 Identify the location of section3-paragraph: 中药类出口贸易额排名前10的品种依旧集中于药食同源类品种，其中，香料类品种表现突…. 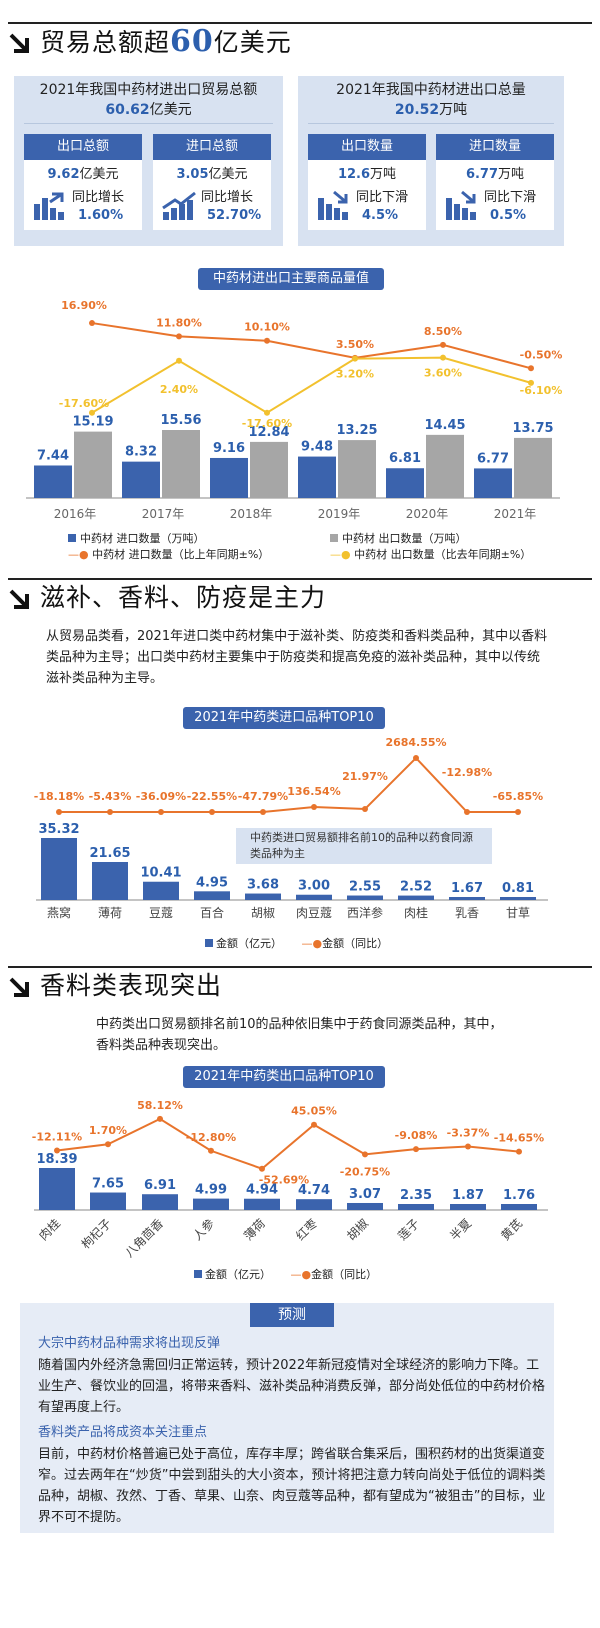
(299, 1035).